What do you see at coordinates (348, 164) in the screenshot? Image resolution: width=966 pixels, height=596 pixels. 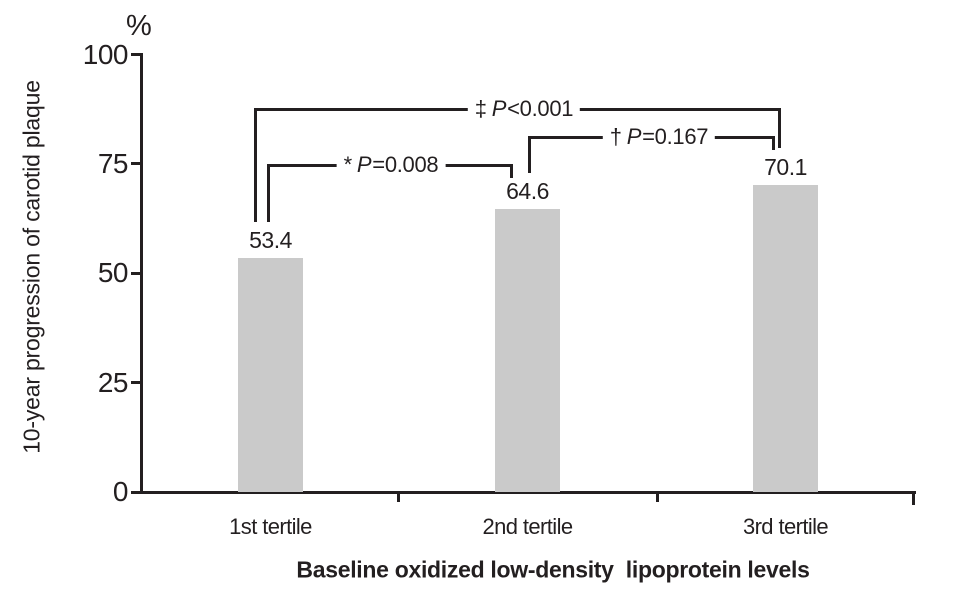 I see `significance-marker: *` at bounding box center [348, 164].